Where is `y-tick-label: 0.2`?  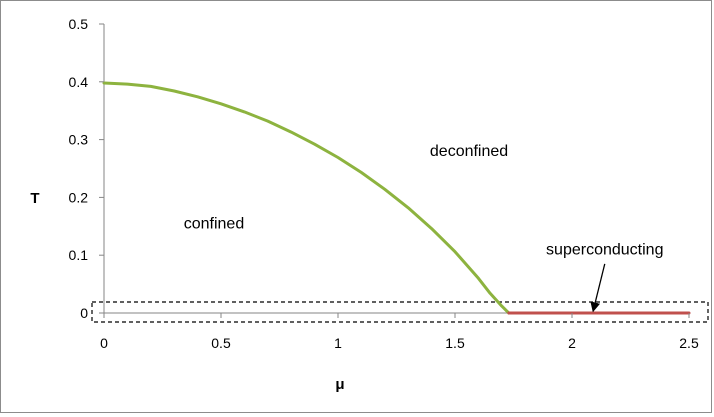
y-tick-label: 0.2 is located at coordinates (79, 197).